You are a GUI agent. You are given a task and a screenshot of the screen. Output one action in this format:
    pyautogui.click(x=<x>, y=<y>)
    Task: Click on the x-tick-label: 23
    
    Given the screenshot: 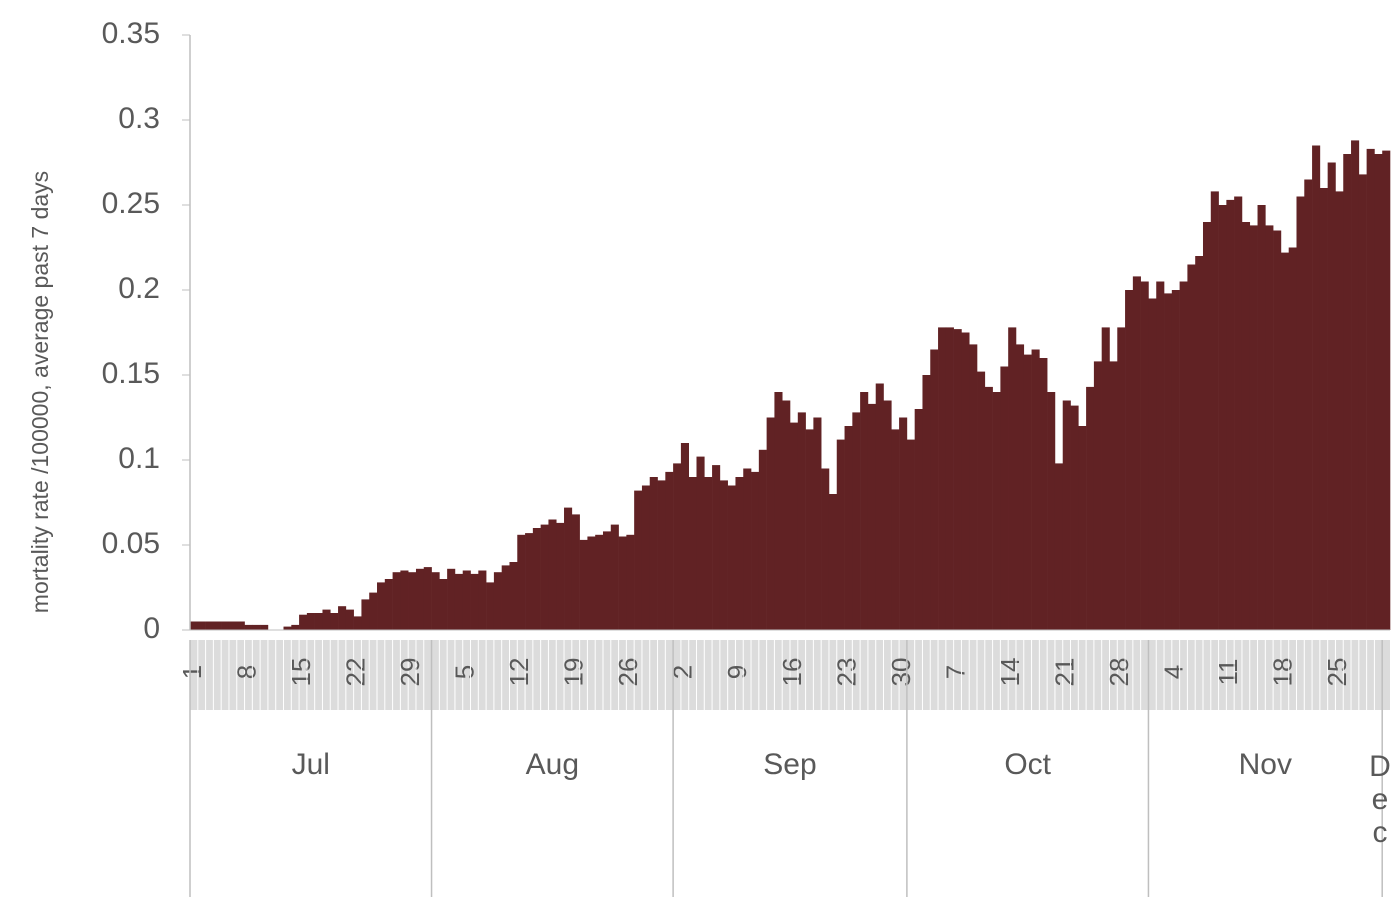 What is the action you would take?
    pyautogui.click(x=846, y=672)
    